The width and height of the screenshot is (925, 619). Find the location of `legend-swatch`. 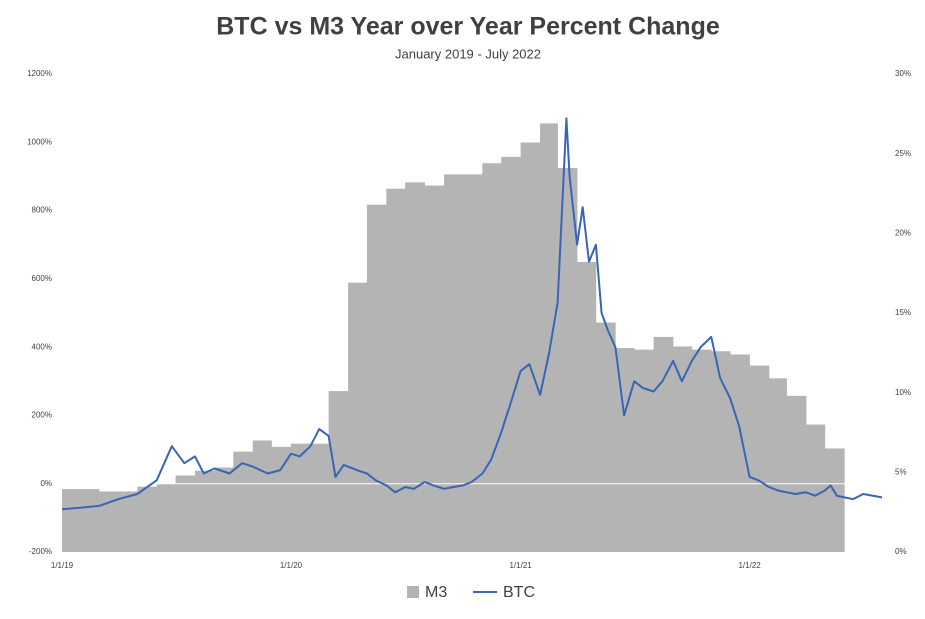

legend-swatch is located at coordinates (413, 592).